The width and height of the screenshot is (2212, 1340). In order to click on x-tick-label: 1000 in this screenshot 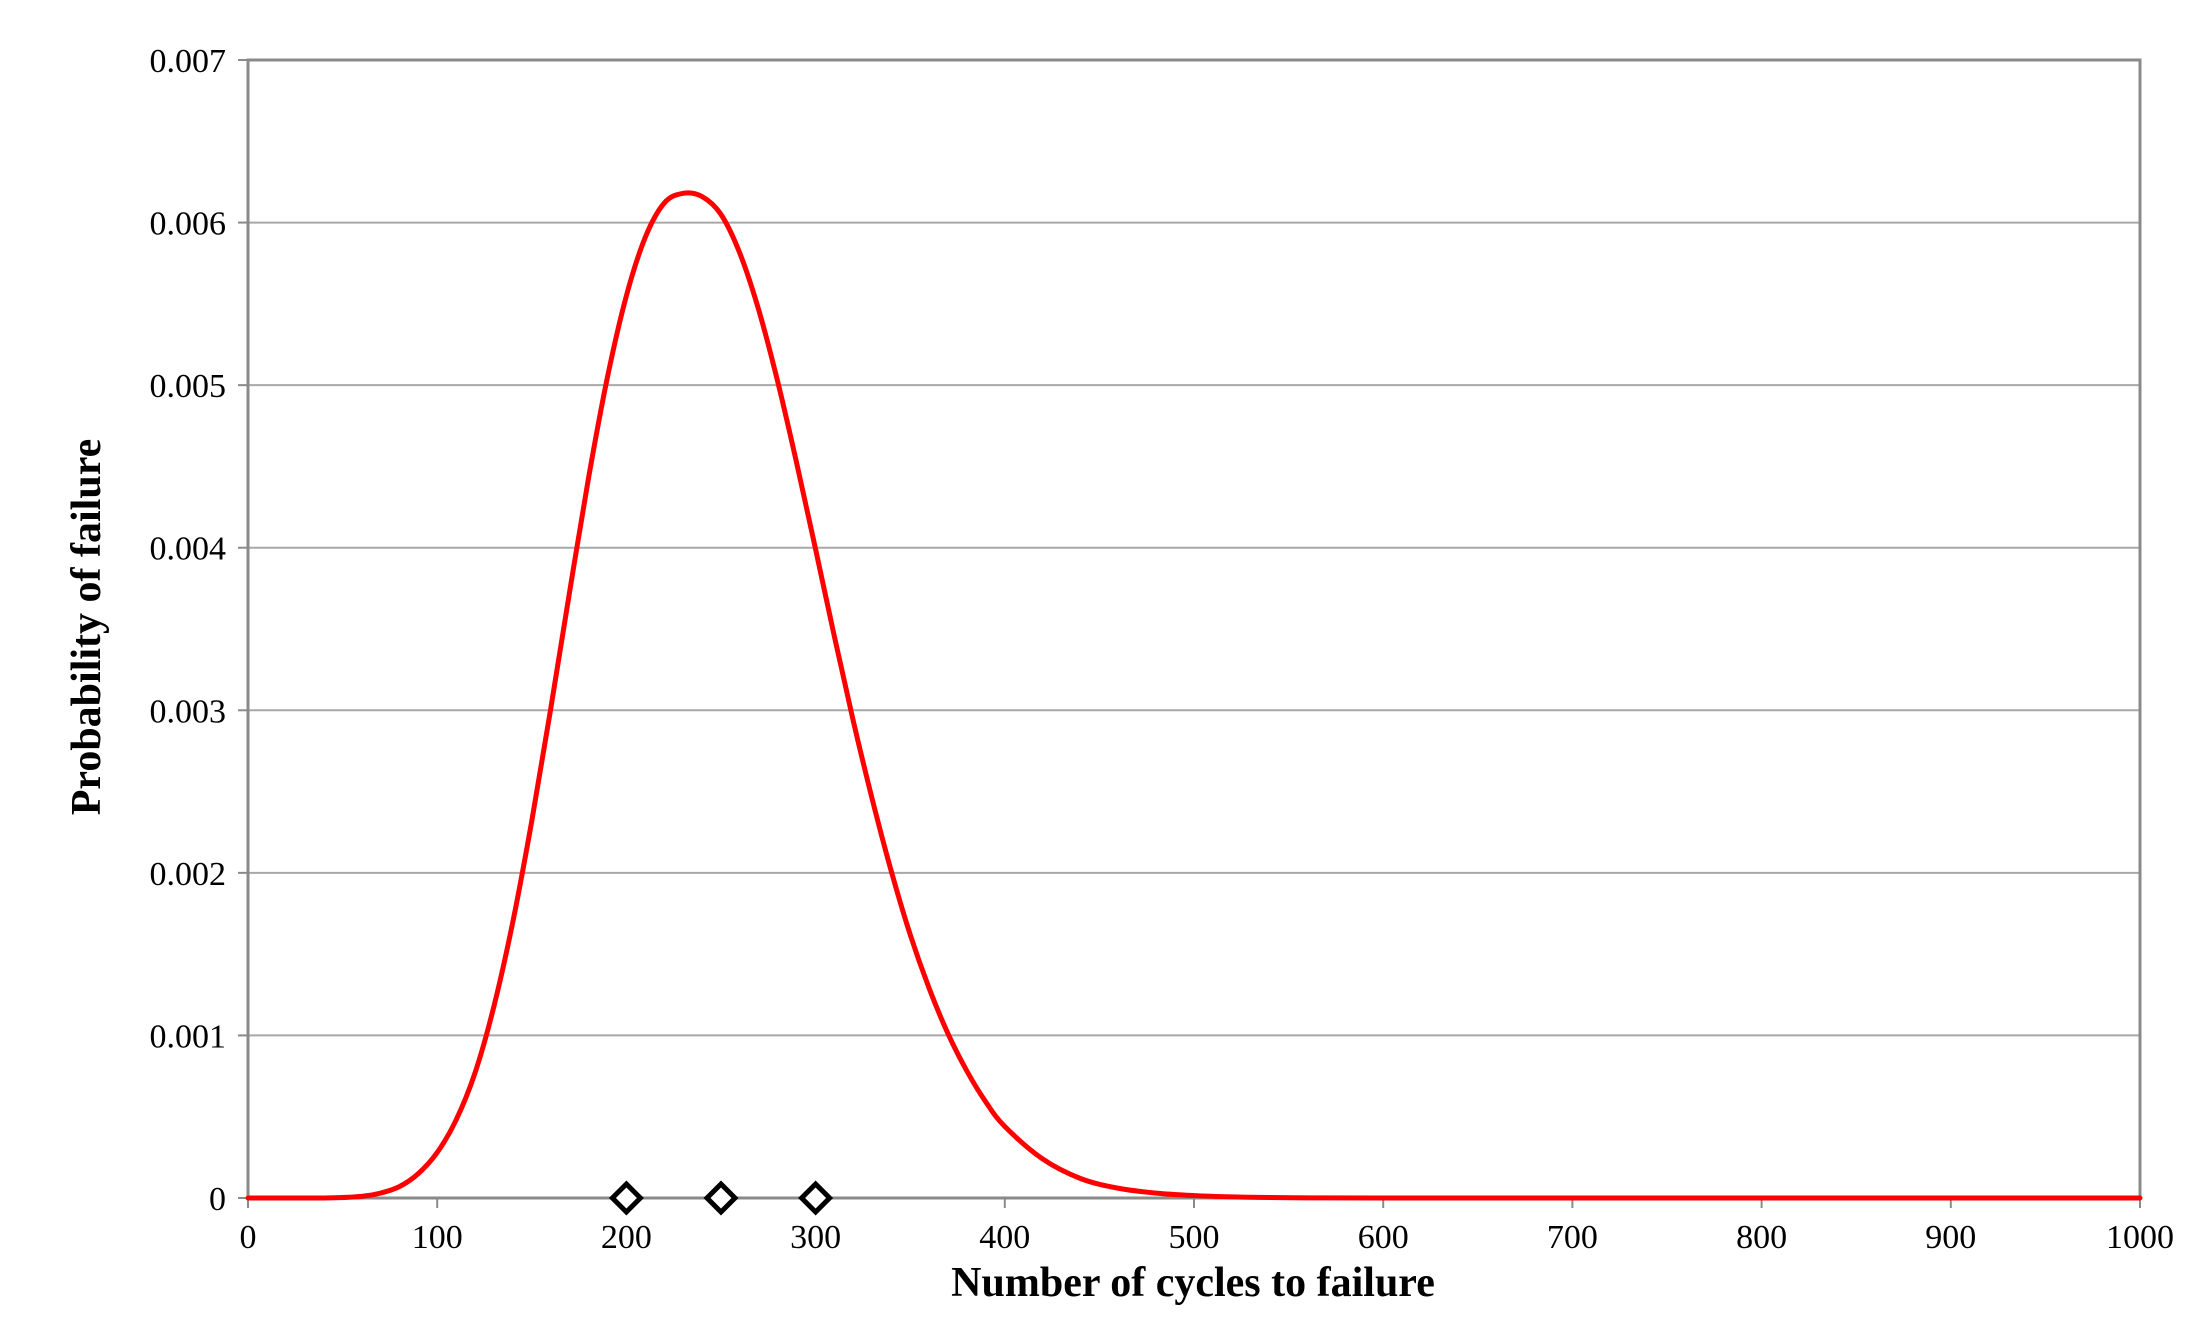, I will do `click(2140, 1237)`.